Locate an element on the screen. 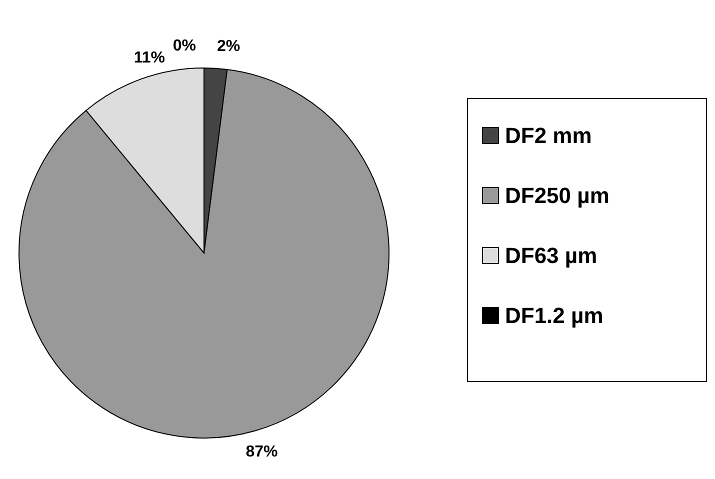 The width and height of the screenshot is (715, 479). data-label: 87% is located at coordinates (262, 451).